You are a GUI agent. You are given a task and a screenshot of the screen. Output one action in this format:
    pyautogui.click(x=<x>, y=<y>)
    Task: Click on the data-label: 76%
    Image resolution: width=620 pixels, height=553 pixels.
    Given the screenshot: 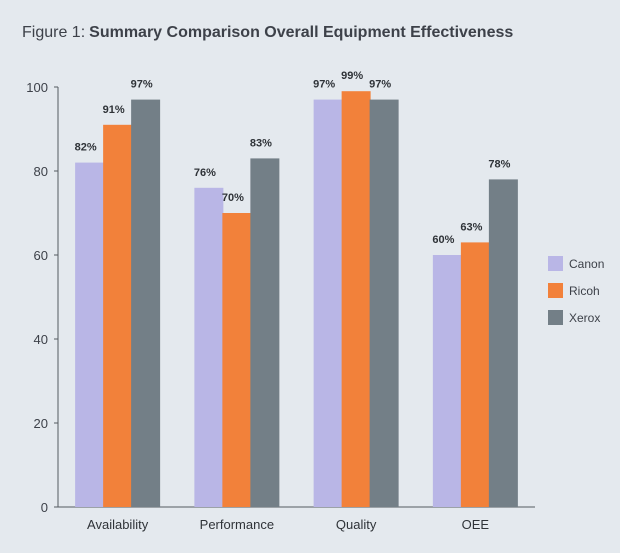 What is the action you would take?
    pyautogui.click(x=205, y=173)
    